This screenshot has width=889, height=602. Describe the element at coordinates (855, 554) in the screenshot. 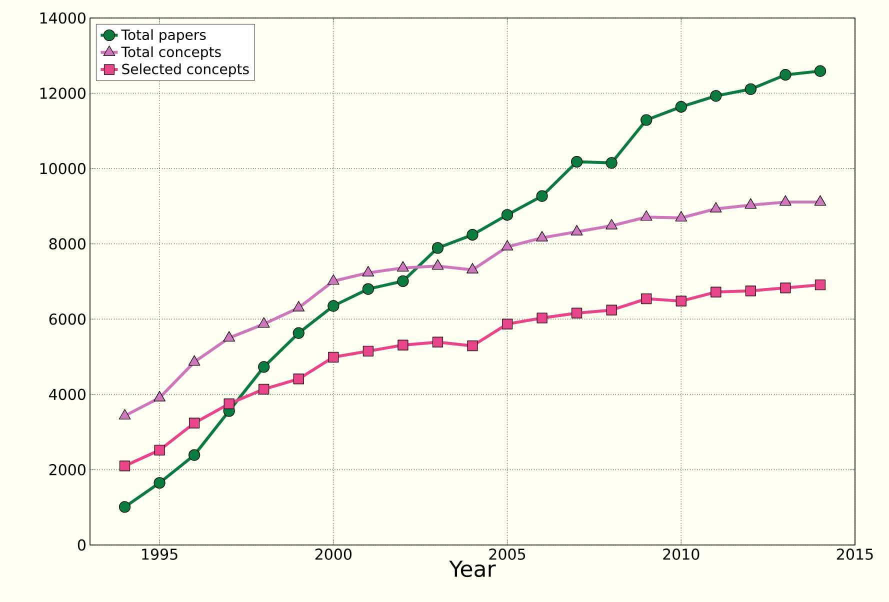

I see `x-tick-label: 2015` at that location.